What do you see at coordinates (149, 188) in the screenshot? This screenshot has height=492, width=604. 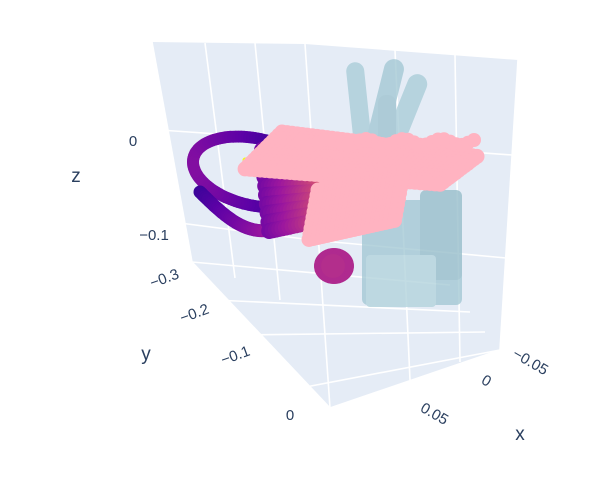 I see `z-axis-ticks: 0 −0.1` at bounding box center [149, 188].